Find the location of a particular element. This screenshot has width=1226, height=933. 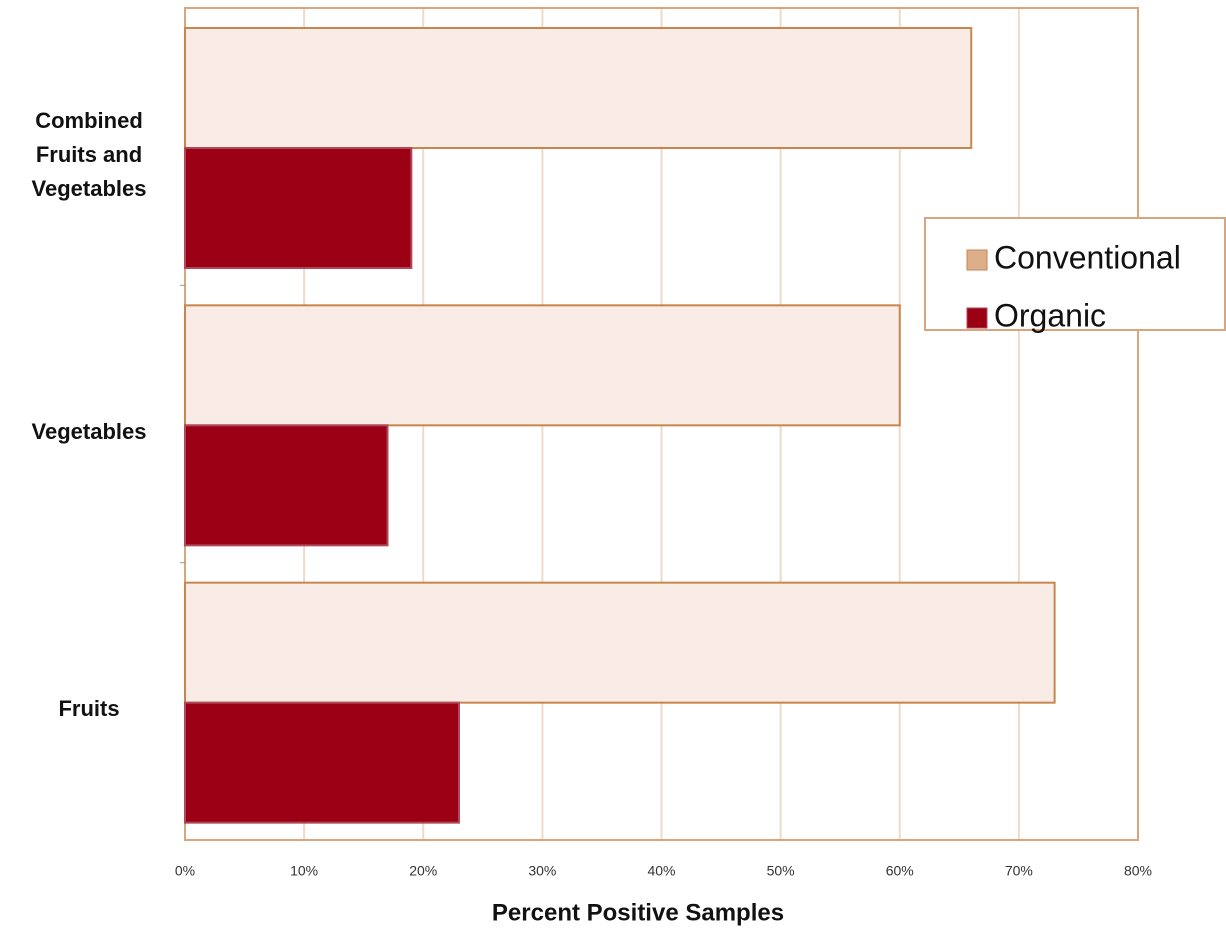

x-tick-label: 70% is located at coordinates (1019, 871).